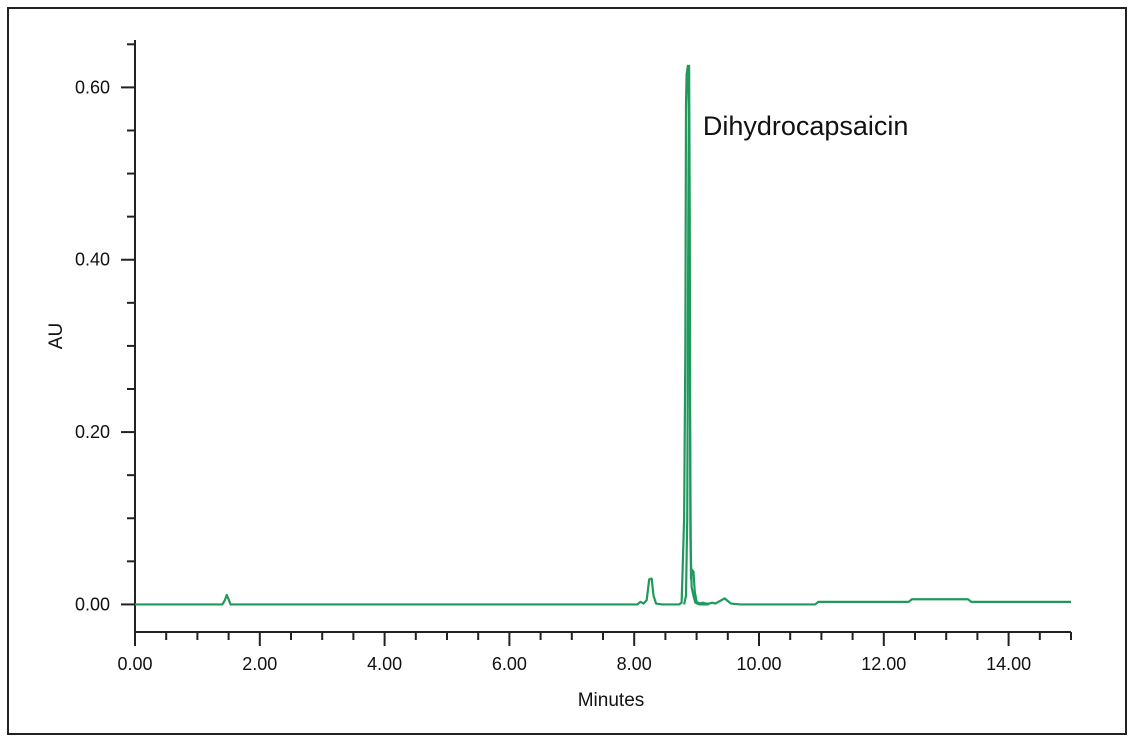 The image size is (1139, 744). I want to click on y-tick-label: 0.00, so click(92, 604).